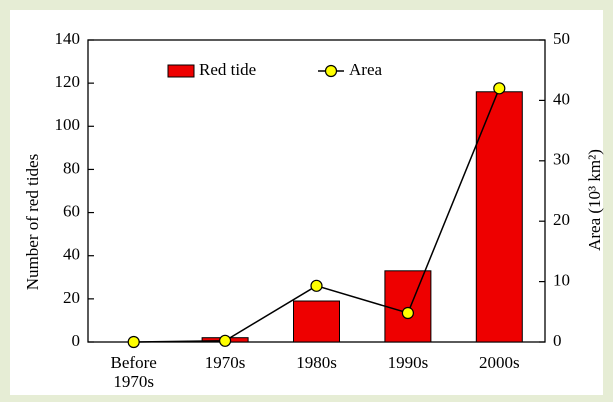 The image size is (613, 402). What do you see at coordinates (561, 280) in the screenshot?
I see `y2-tick-label: 10` at bounding box center [561, 280].